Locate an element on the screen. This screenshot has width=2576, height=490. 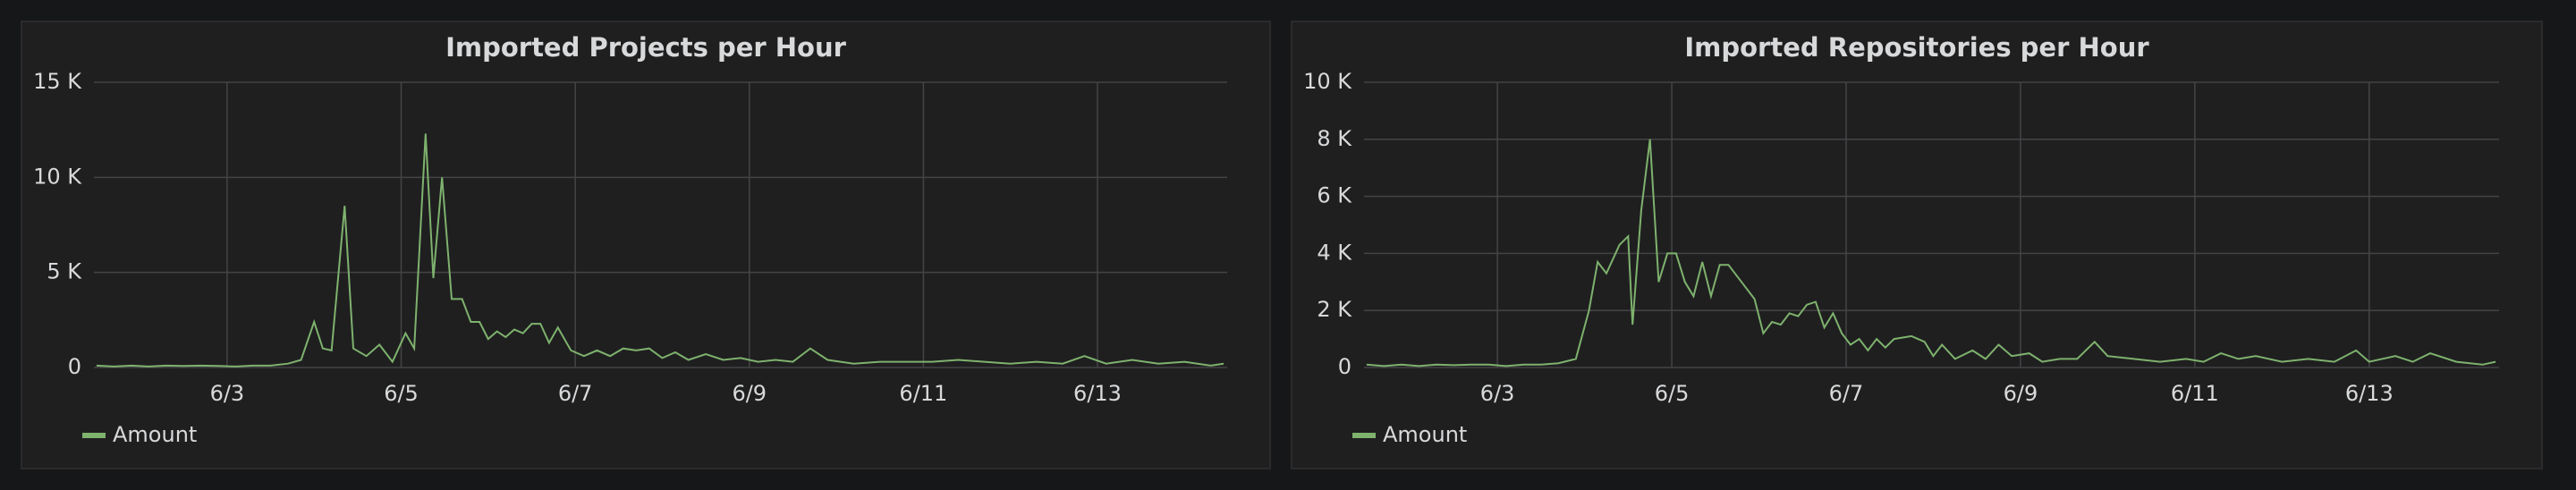
y-tick-label: 15 K is located at coordinates (57, 81).